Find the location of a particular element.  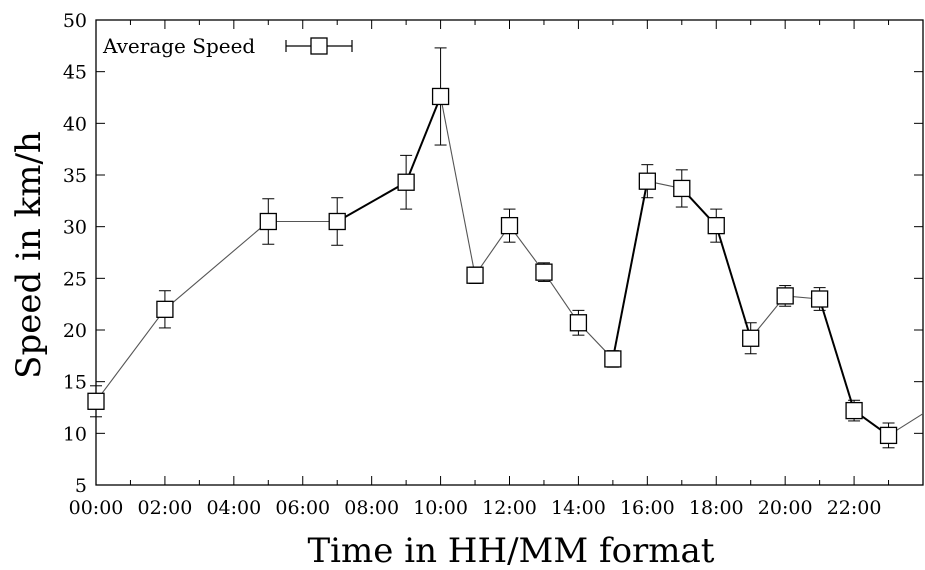

x-tick-label: 22:00 is located at coordinates (854, 508).